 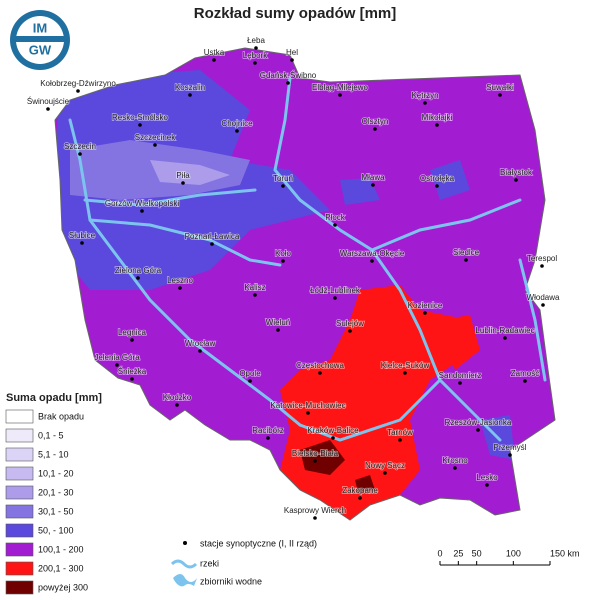 I want to click on legend-title: Suma opadu [mm], so click(x=54, y=398).